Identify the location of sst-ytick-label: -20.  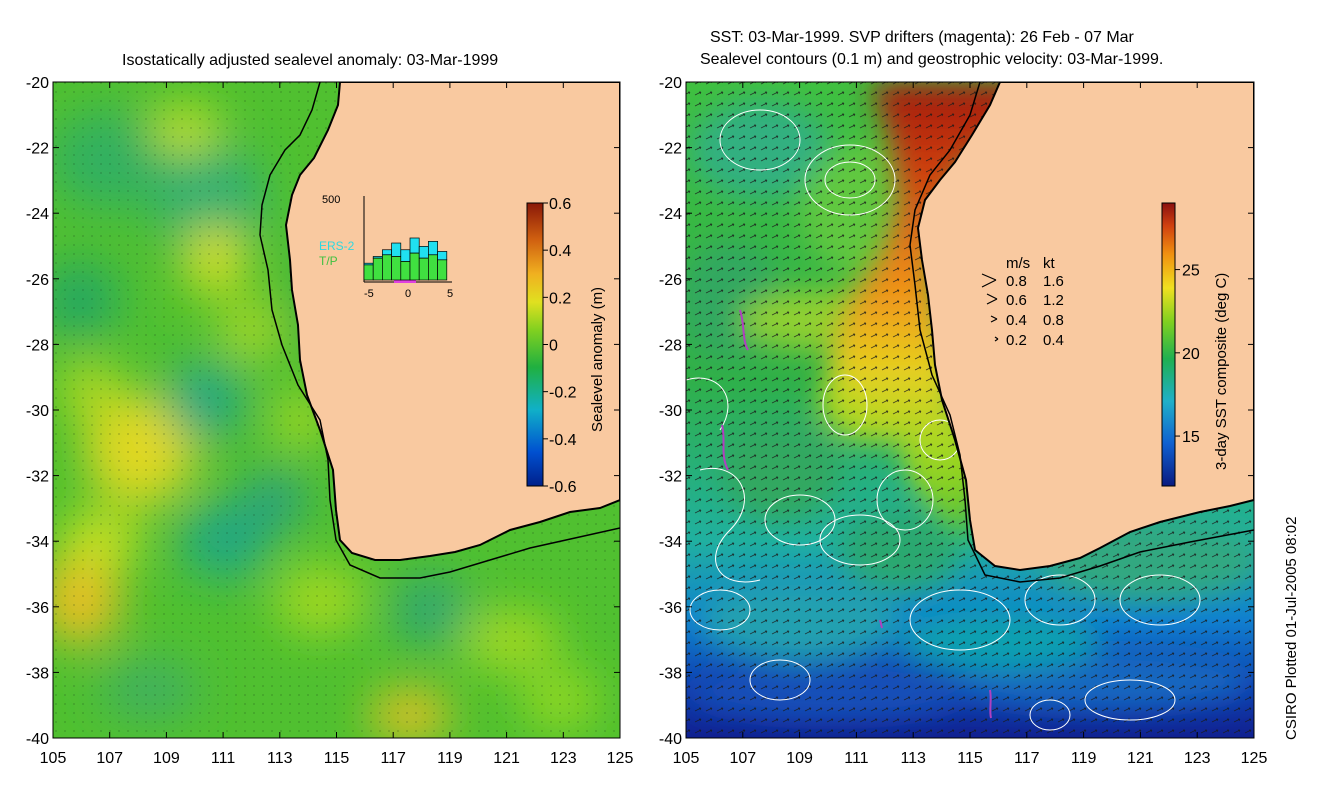
(670, 83).